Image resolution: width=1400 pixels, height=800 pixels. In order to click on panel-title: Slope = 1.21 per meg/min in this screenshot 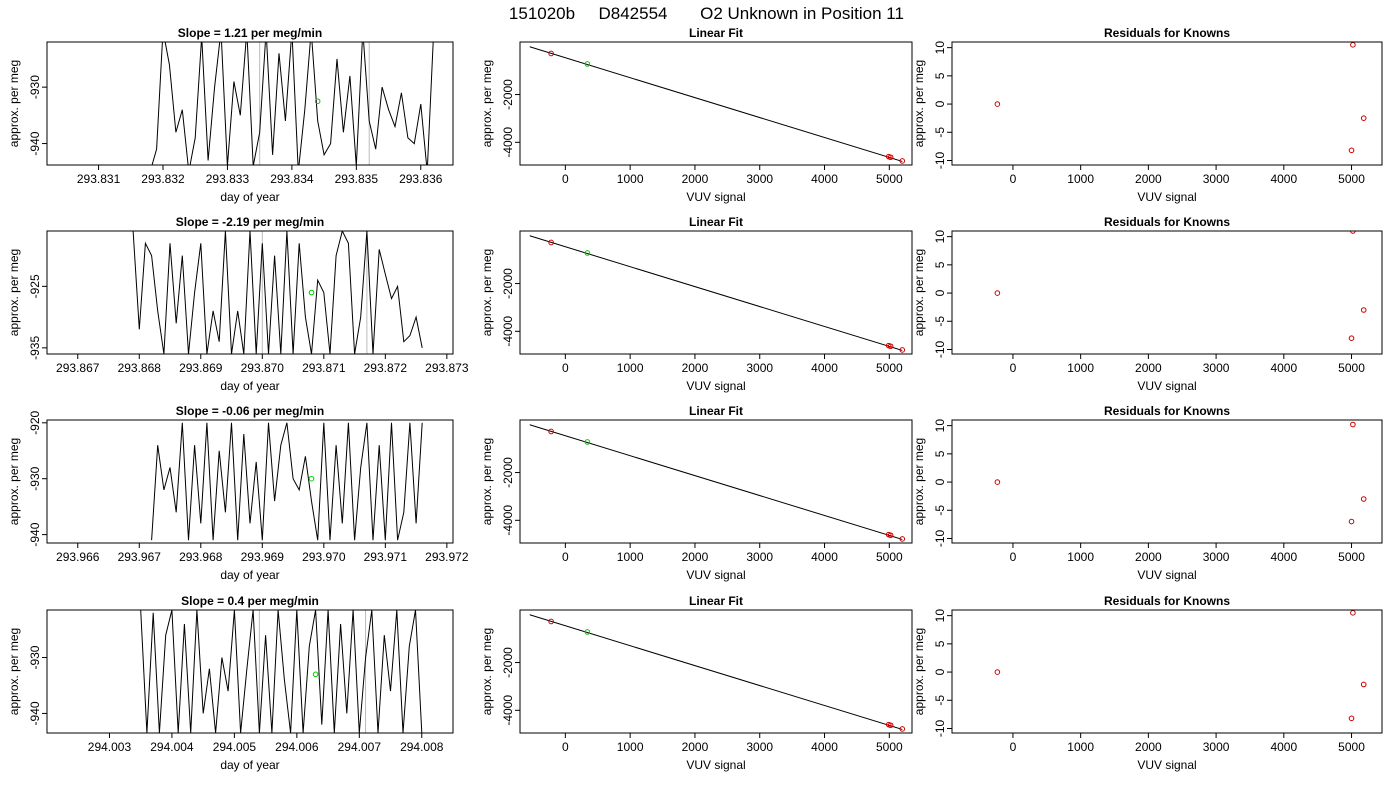, I will do `click(250, 33)`.